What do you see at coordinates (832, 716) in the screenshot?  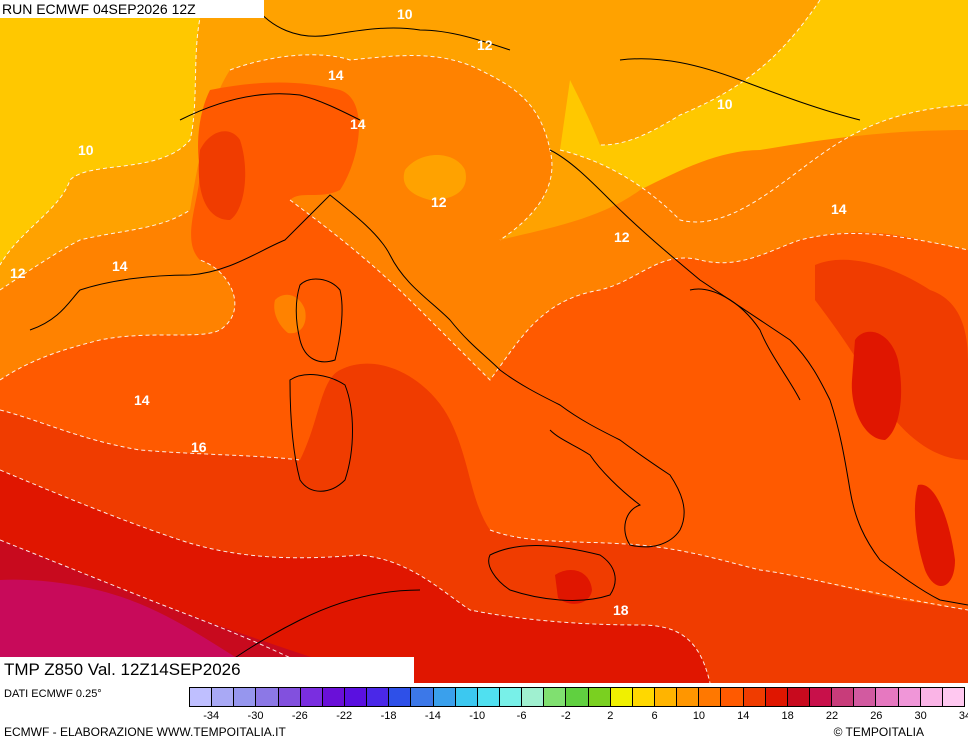 I see `scale-tick-label: 22` at bounding box center [832, 716].